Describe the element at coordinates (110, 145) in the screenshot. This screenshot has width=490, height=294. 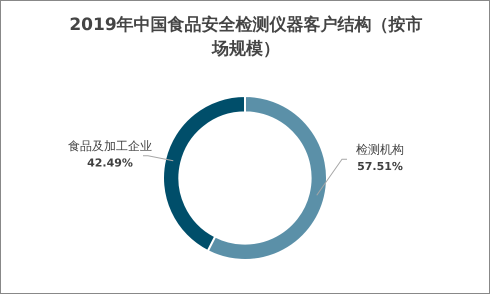
I see `slice-label: 食品及加工企业` at that location.